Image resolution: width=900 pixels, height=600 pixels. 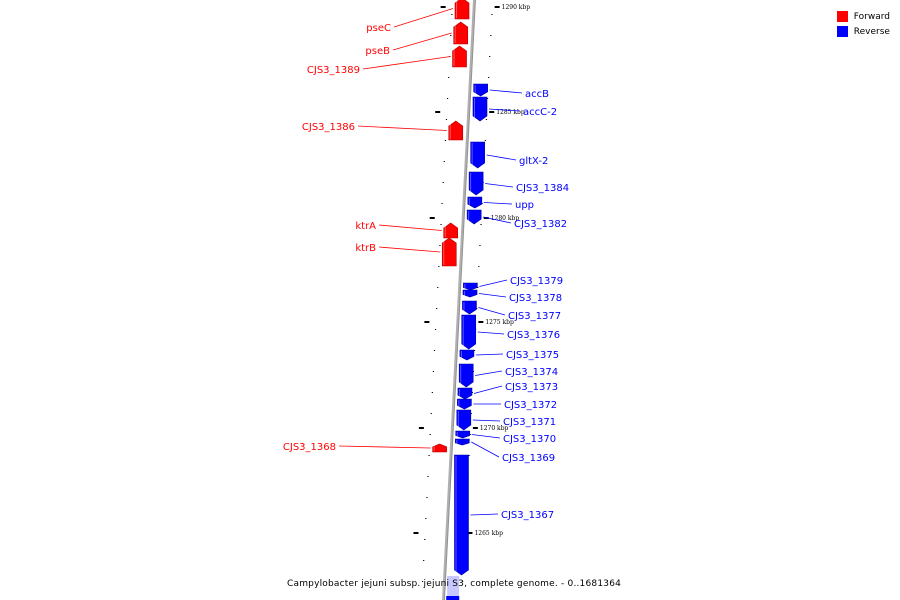 I want to click on gene-accb, so click(x=480, y=90).